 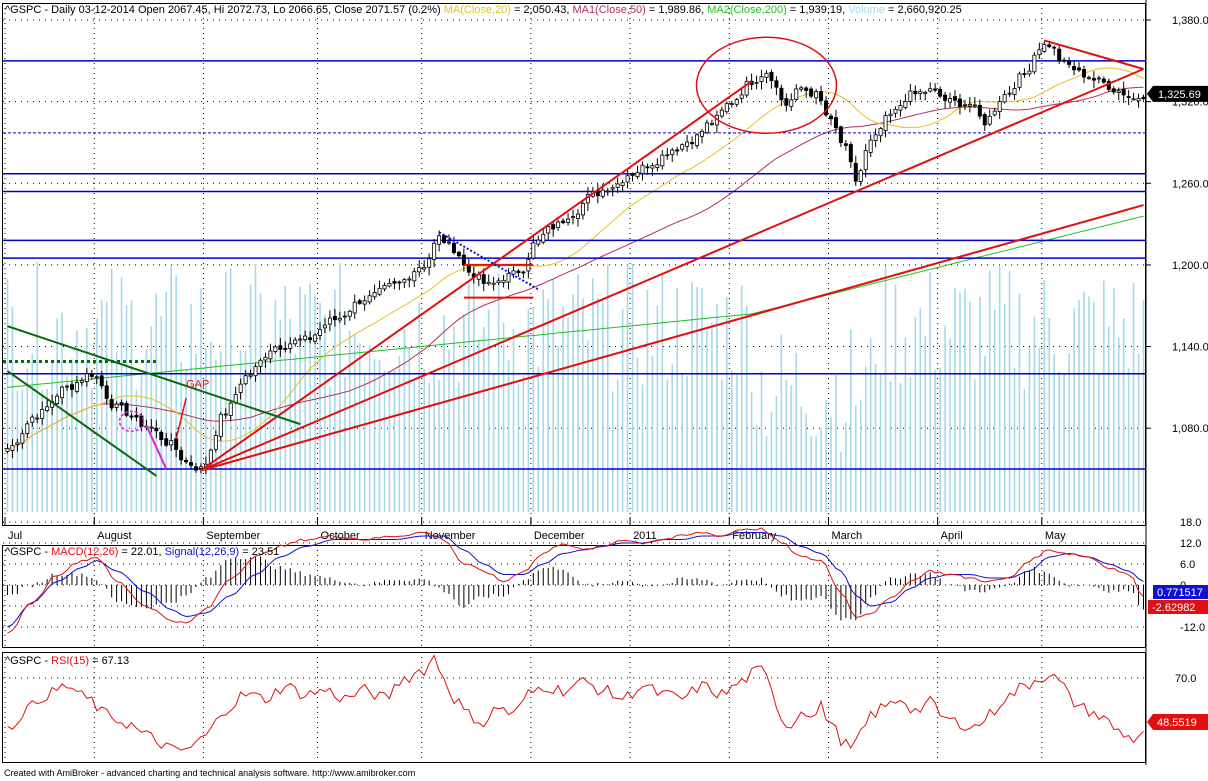 I want to click on x-axis-label: March, so click(x=847, y=536).